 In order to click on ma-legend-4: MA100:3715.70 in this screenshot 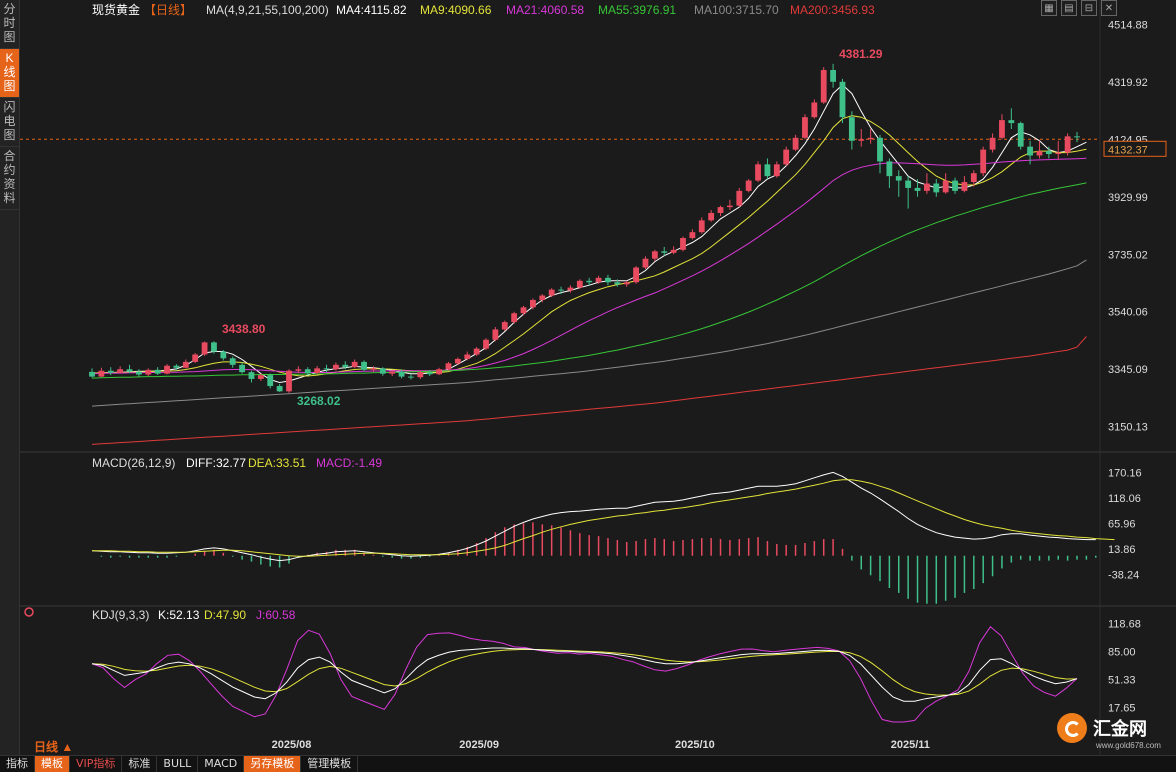, I will do `click(736, 10)`.